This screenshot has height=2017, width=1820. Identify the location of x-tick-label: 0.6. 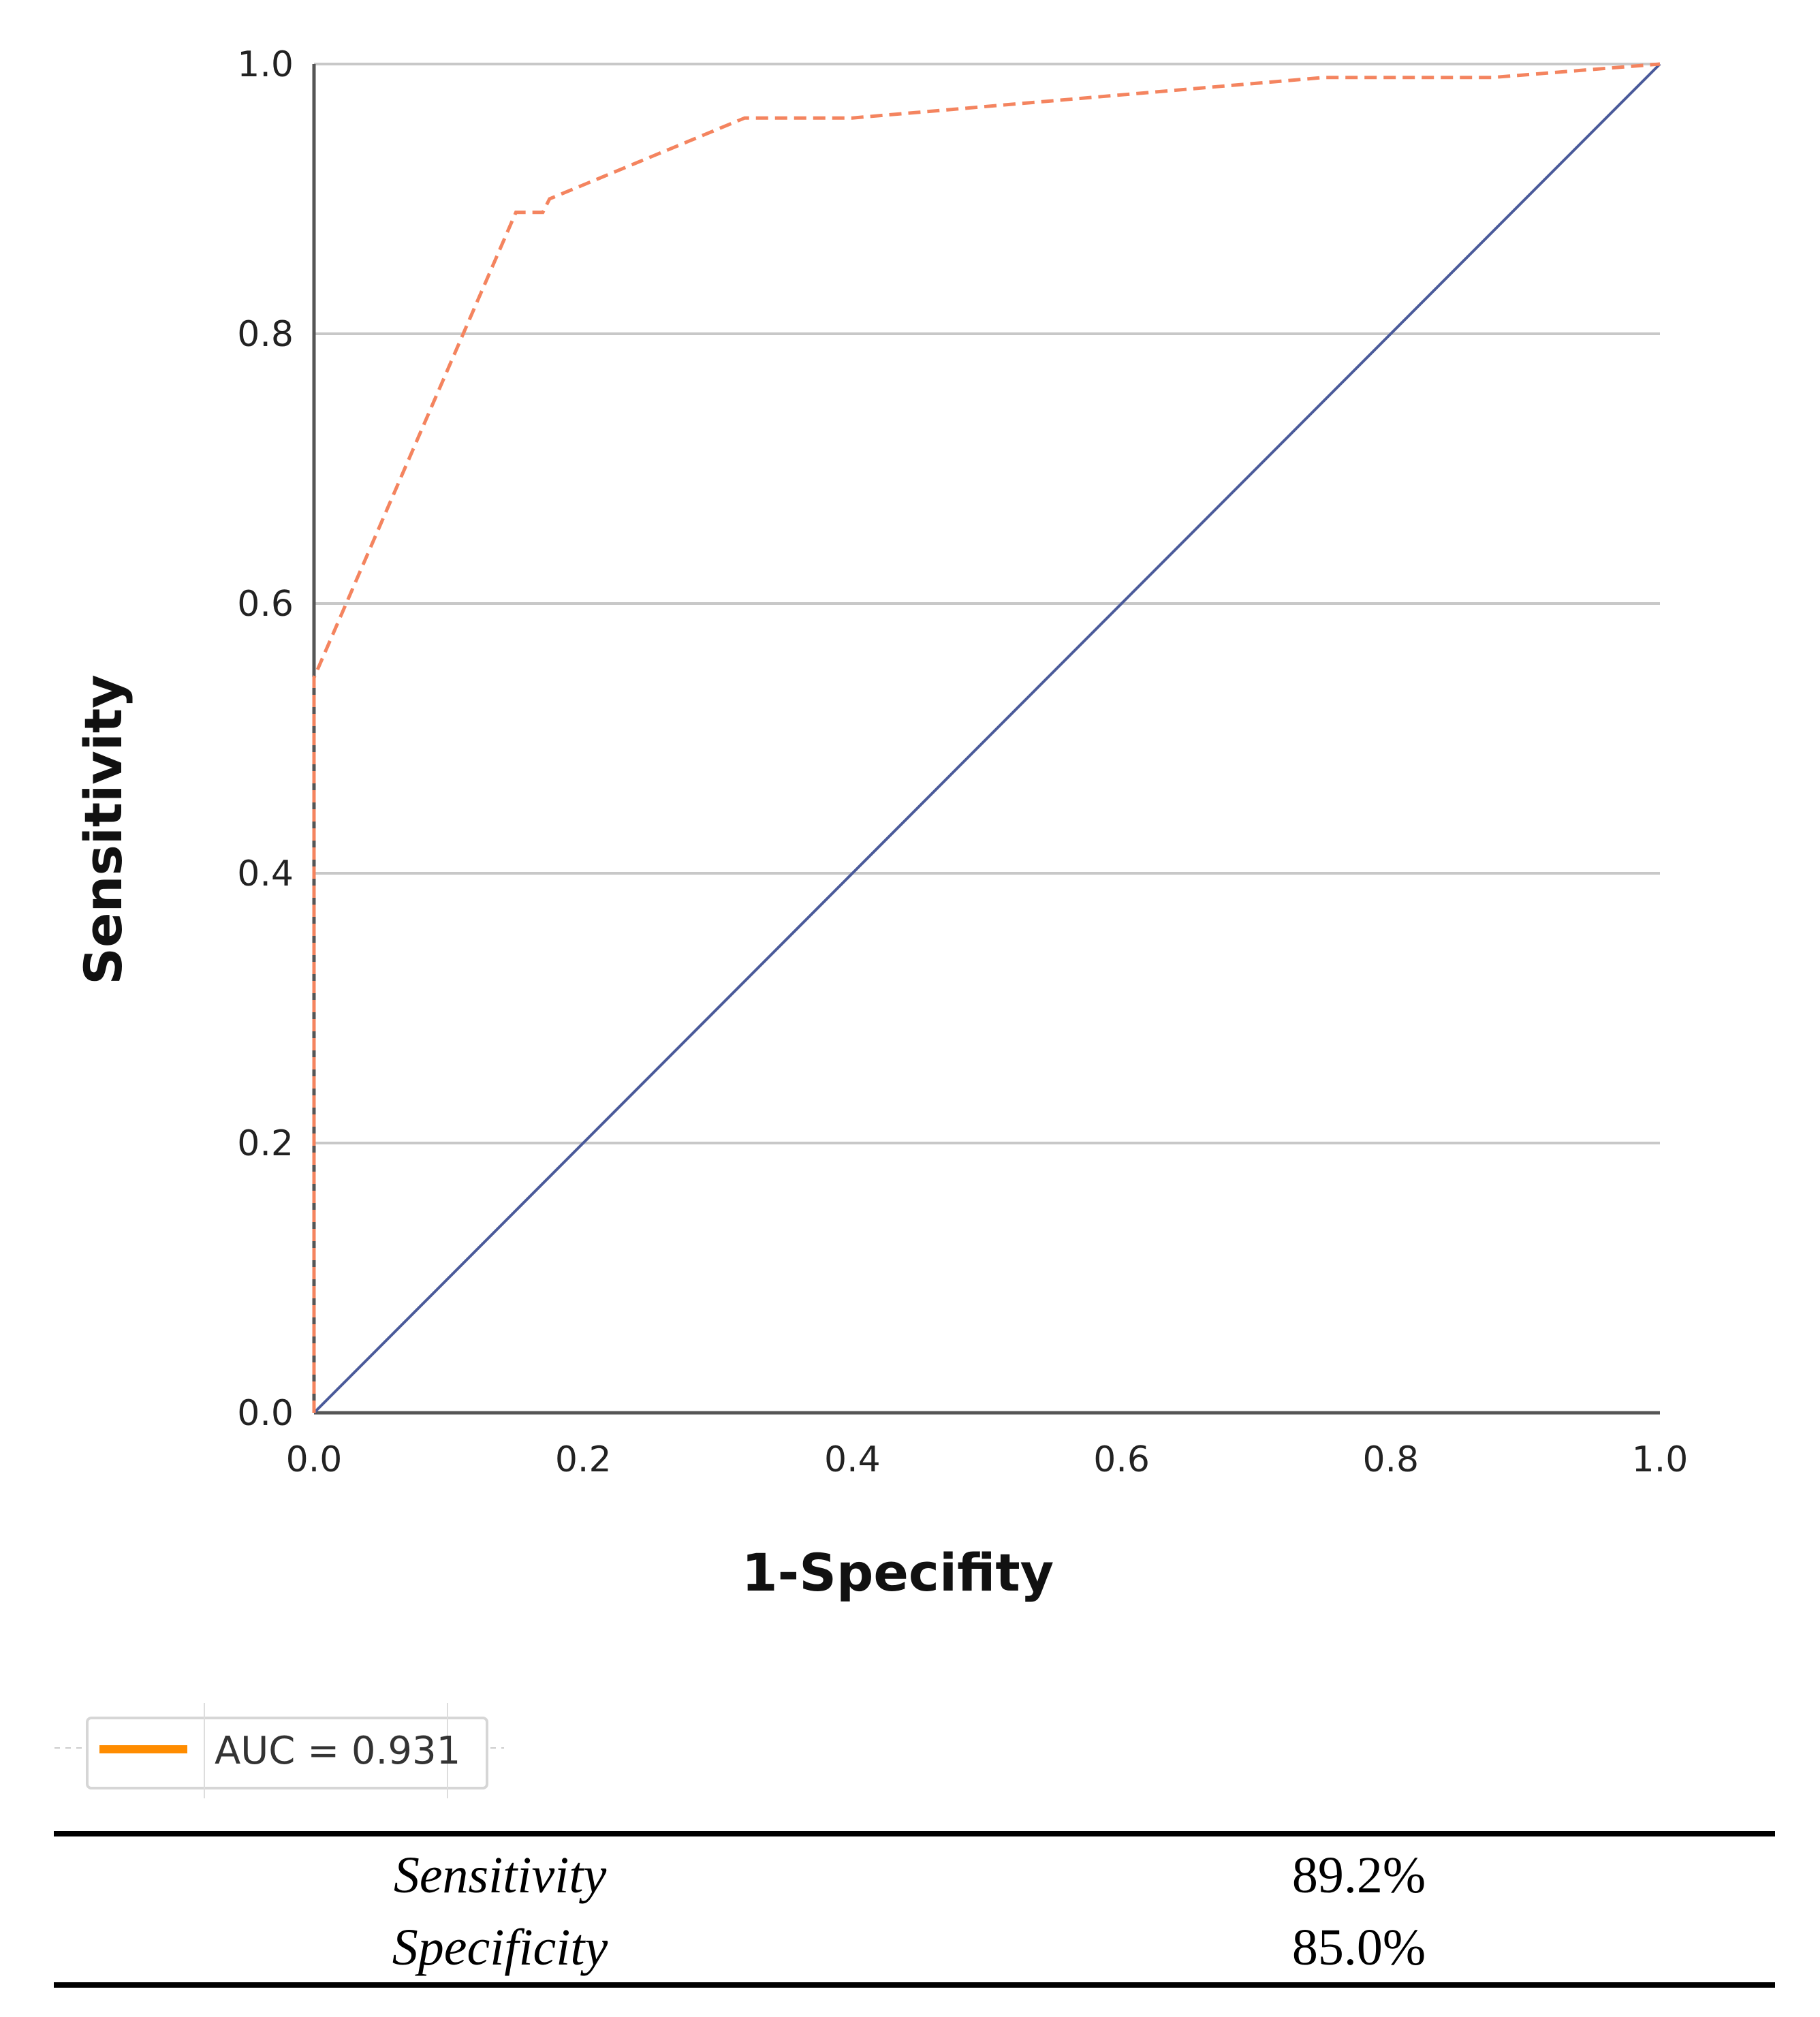
(1121, 1459).